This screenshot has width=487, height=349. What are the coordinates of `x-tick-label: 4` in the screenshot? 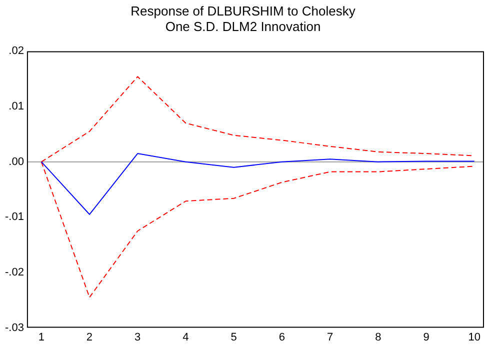 It's located at (185, 337).